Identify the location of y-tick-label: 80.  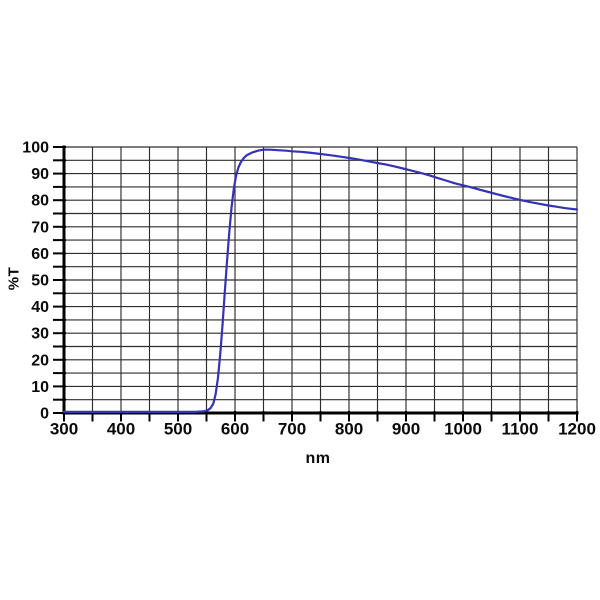
(40, 201).